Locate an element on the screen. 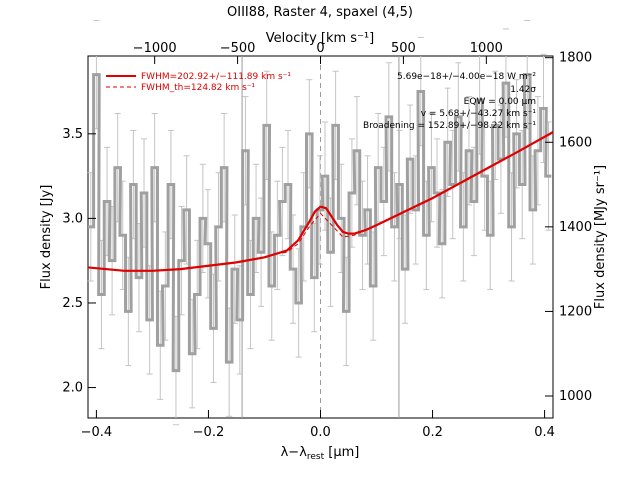 This screenshot has height=480, width=640. x-tick-label: −0.4 is located at coordinates (97, 432).